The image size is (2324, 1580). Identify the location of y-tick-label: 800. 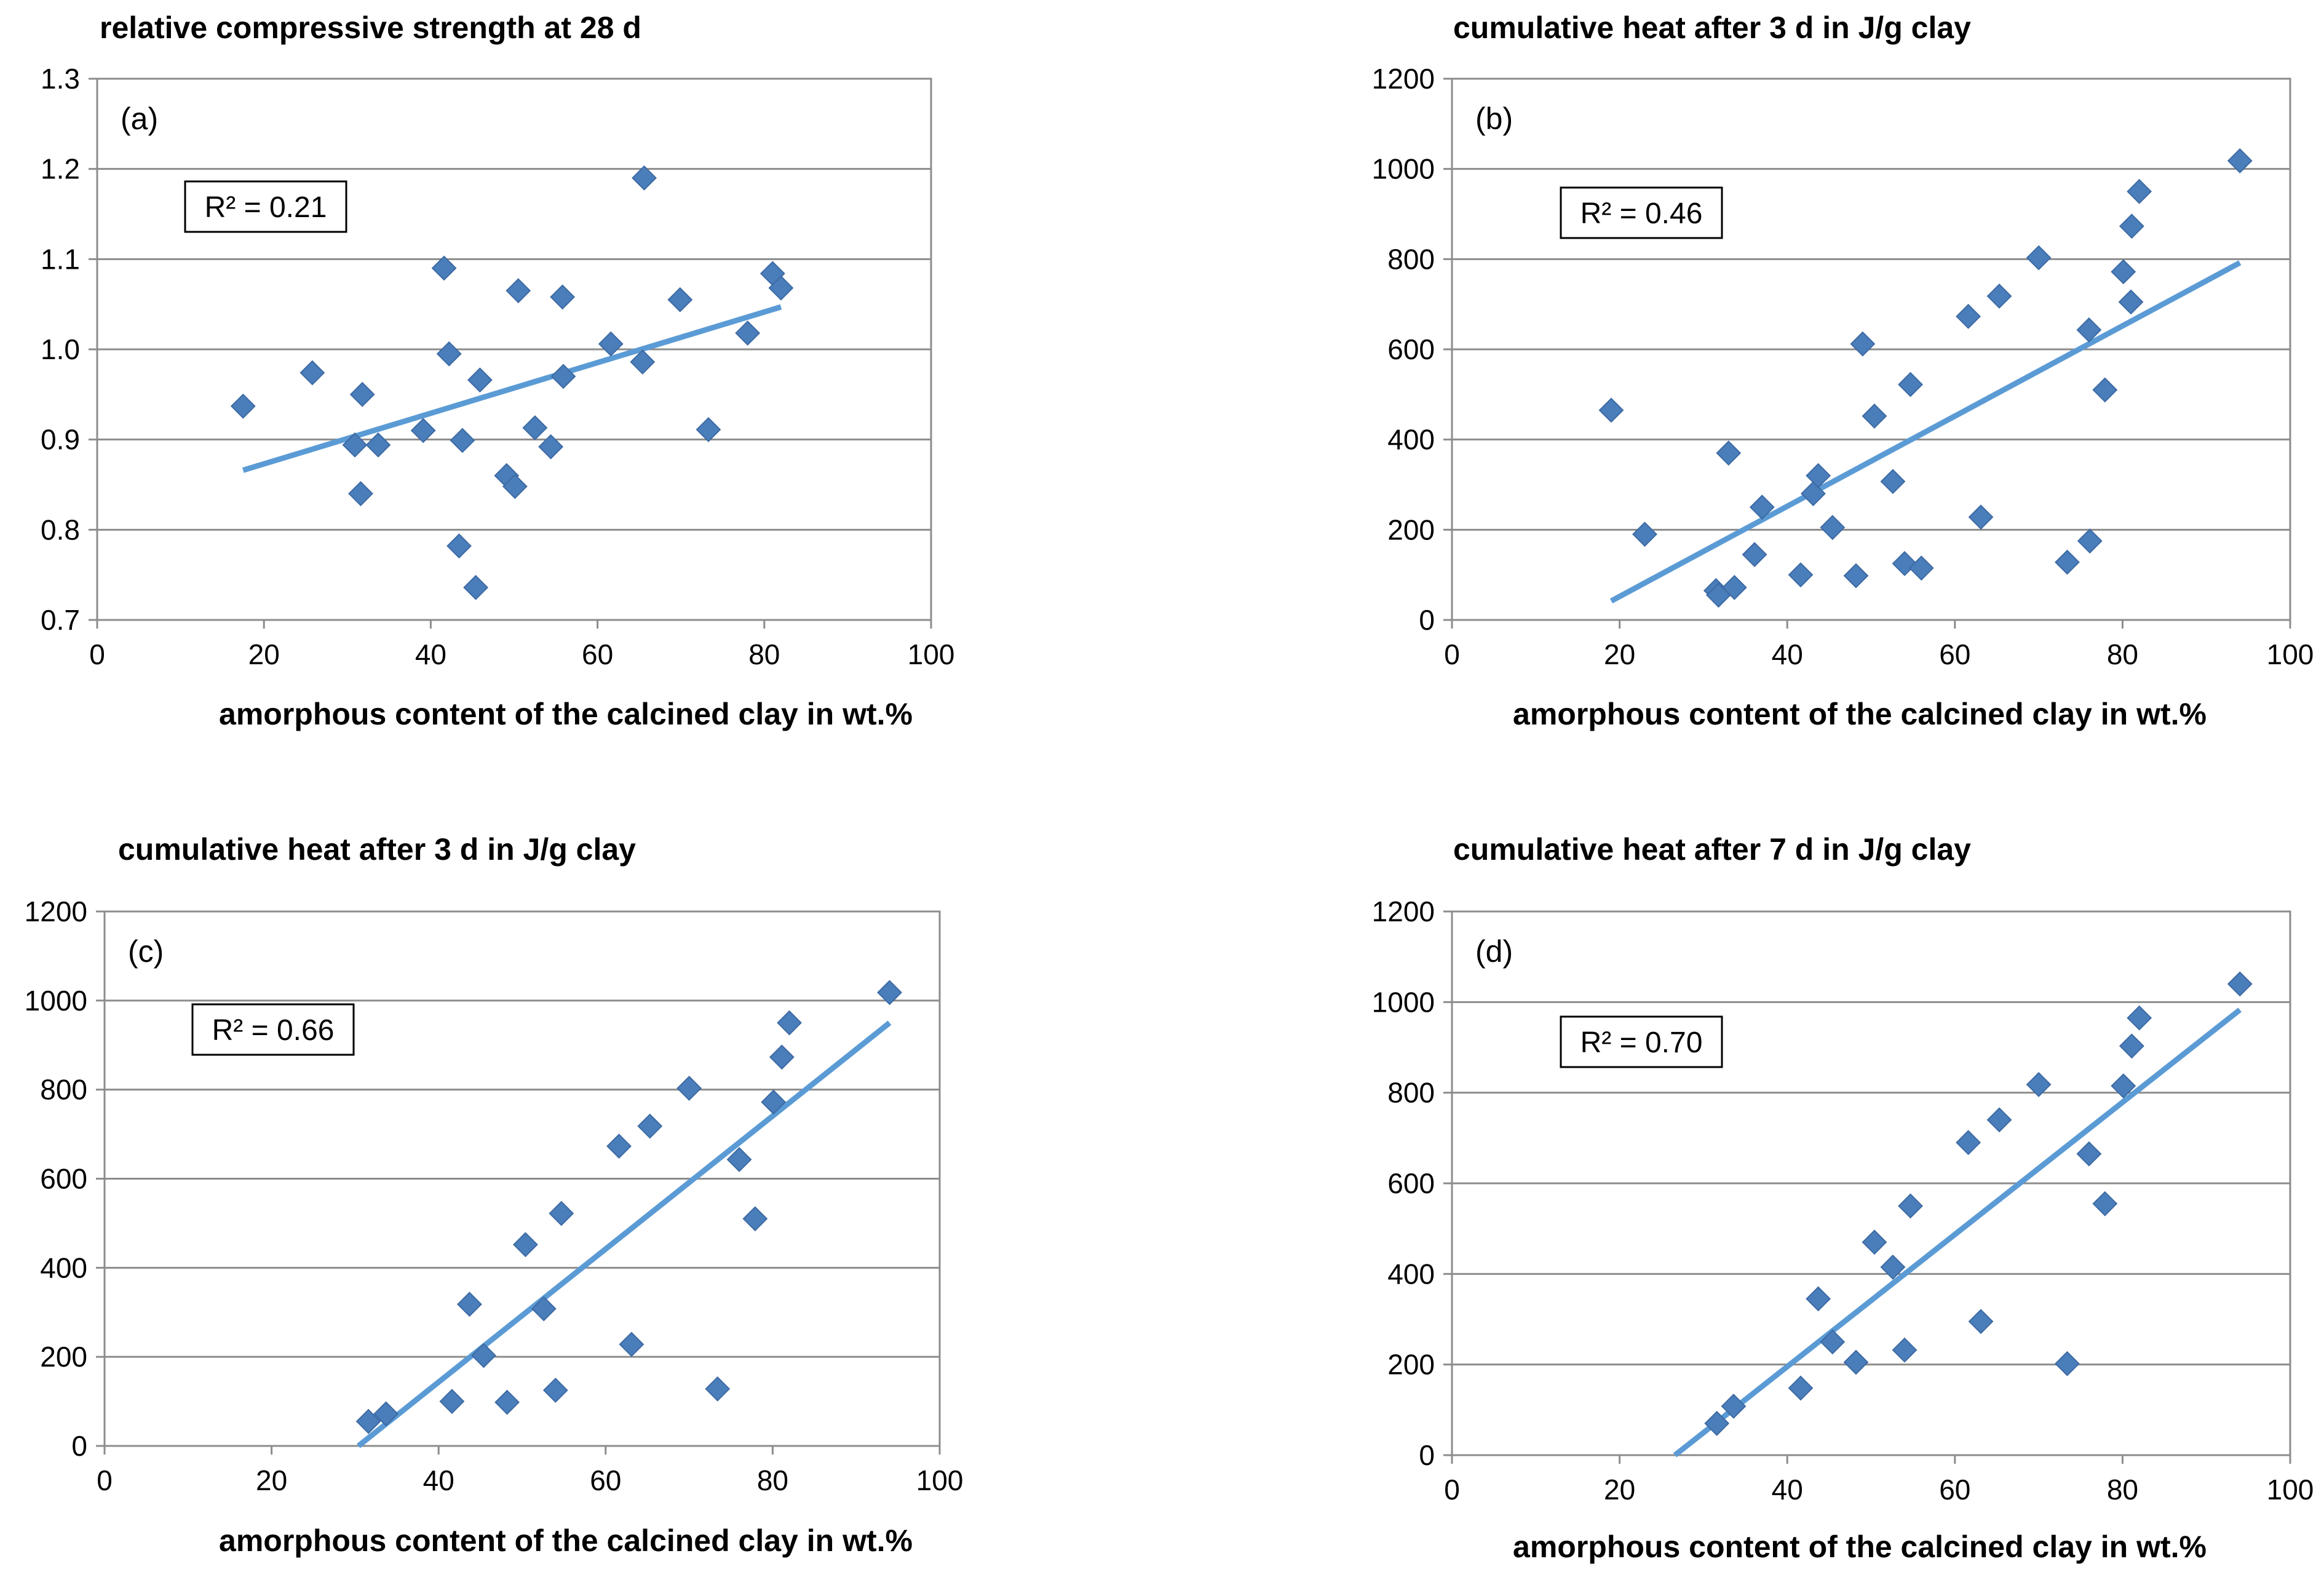
(1411, 1093).